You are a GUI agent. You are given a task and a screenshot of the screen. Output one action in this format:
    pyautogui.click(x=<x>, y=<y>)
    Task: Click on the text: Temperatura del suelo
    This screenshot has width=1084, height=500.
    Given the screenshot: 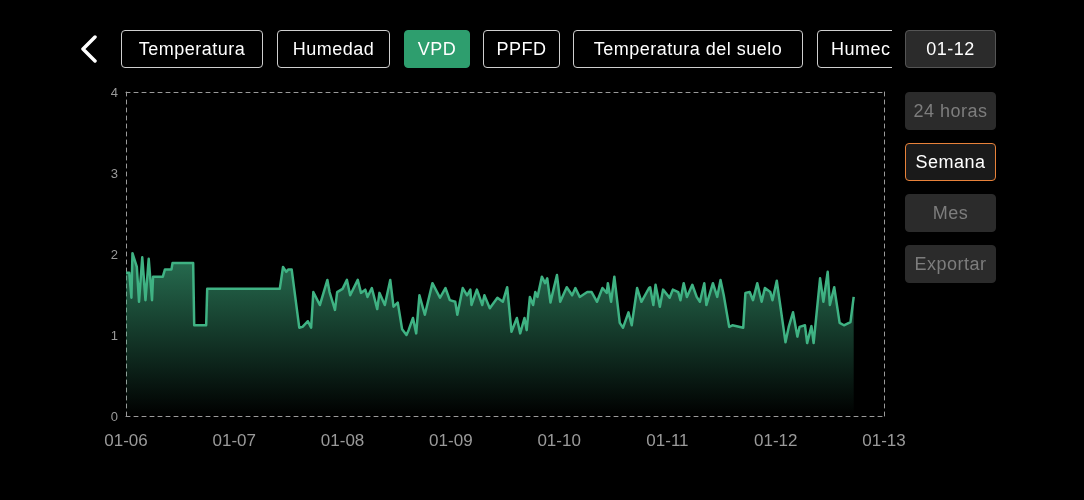 What is the action you would take?
    pyautogui.click(x=688, y=49)
    